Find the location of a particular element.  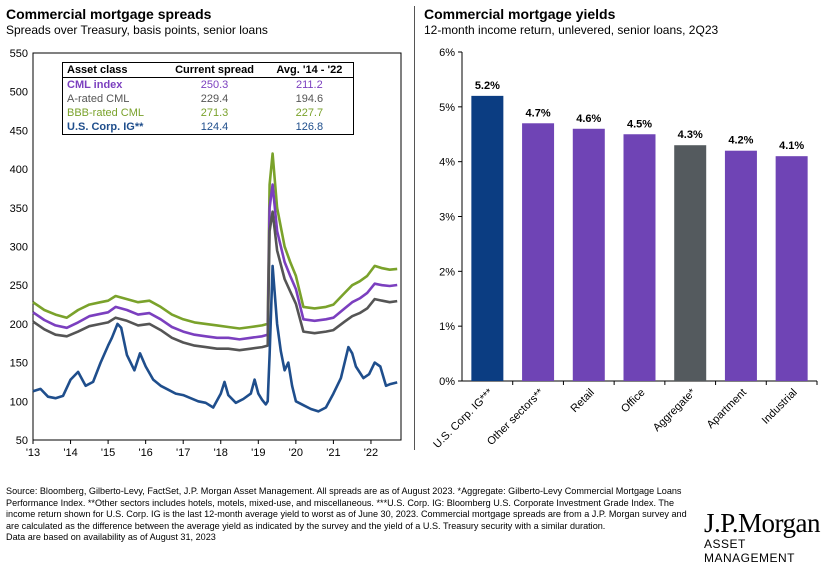

x-tick-label: '14 is located at coordinates (70, 453).